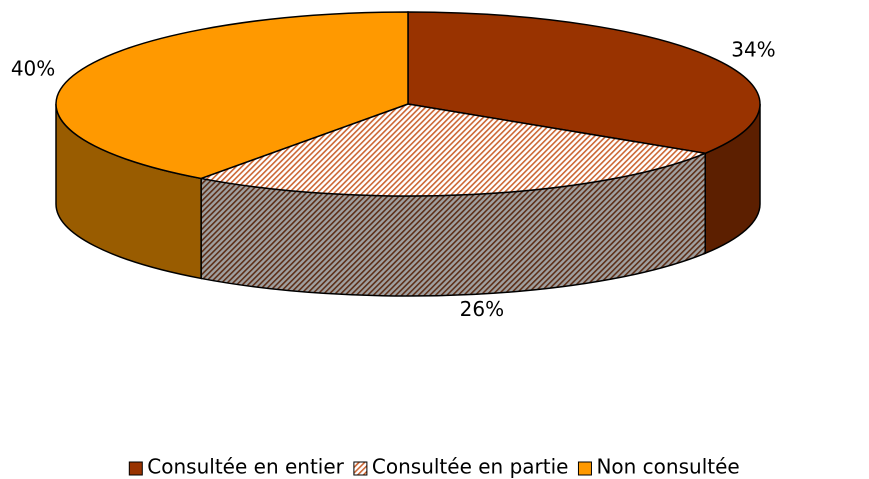 This screenshot has height=479, width=869. What do you see at coordinates (470, 467) in the screenshot?
I see `legend-label: Consultée en partie` at bounding box center [470, 467].